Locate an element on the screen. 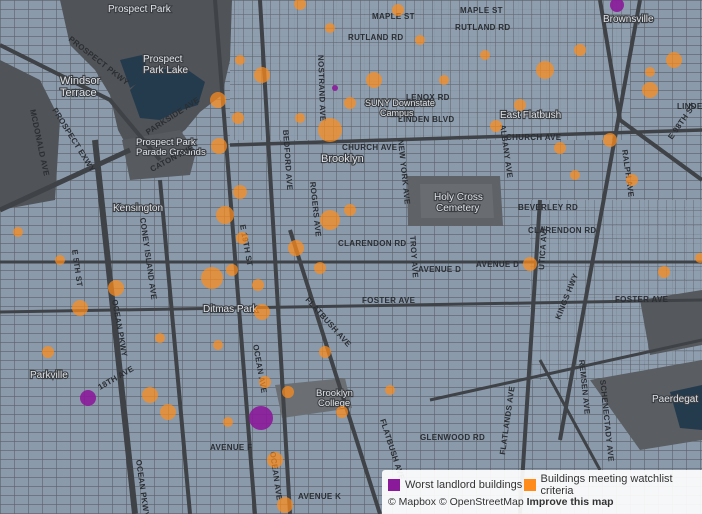  paerdegat-park is located at coordinates (646, 405).